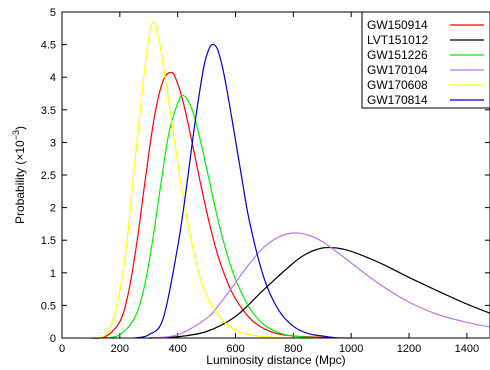 This screenshot has height=370, width=490. I want to click on x-tick-label: 400, so click(177, 349).